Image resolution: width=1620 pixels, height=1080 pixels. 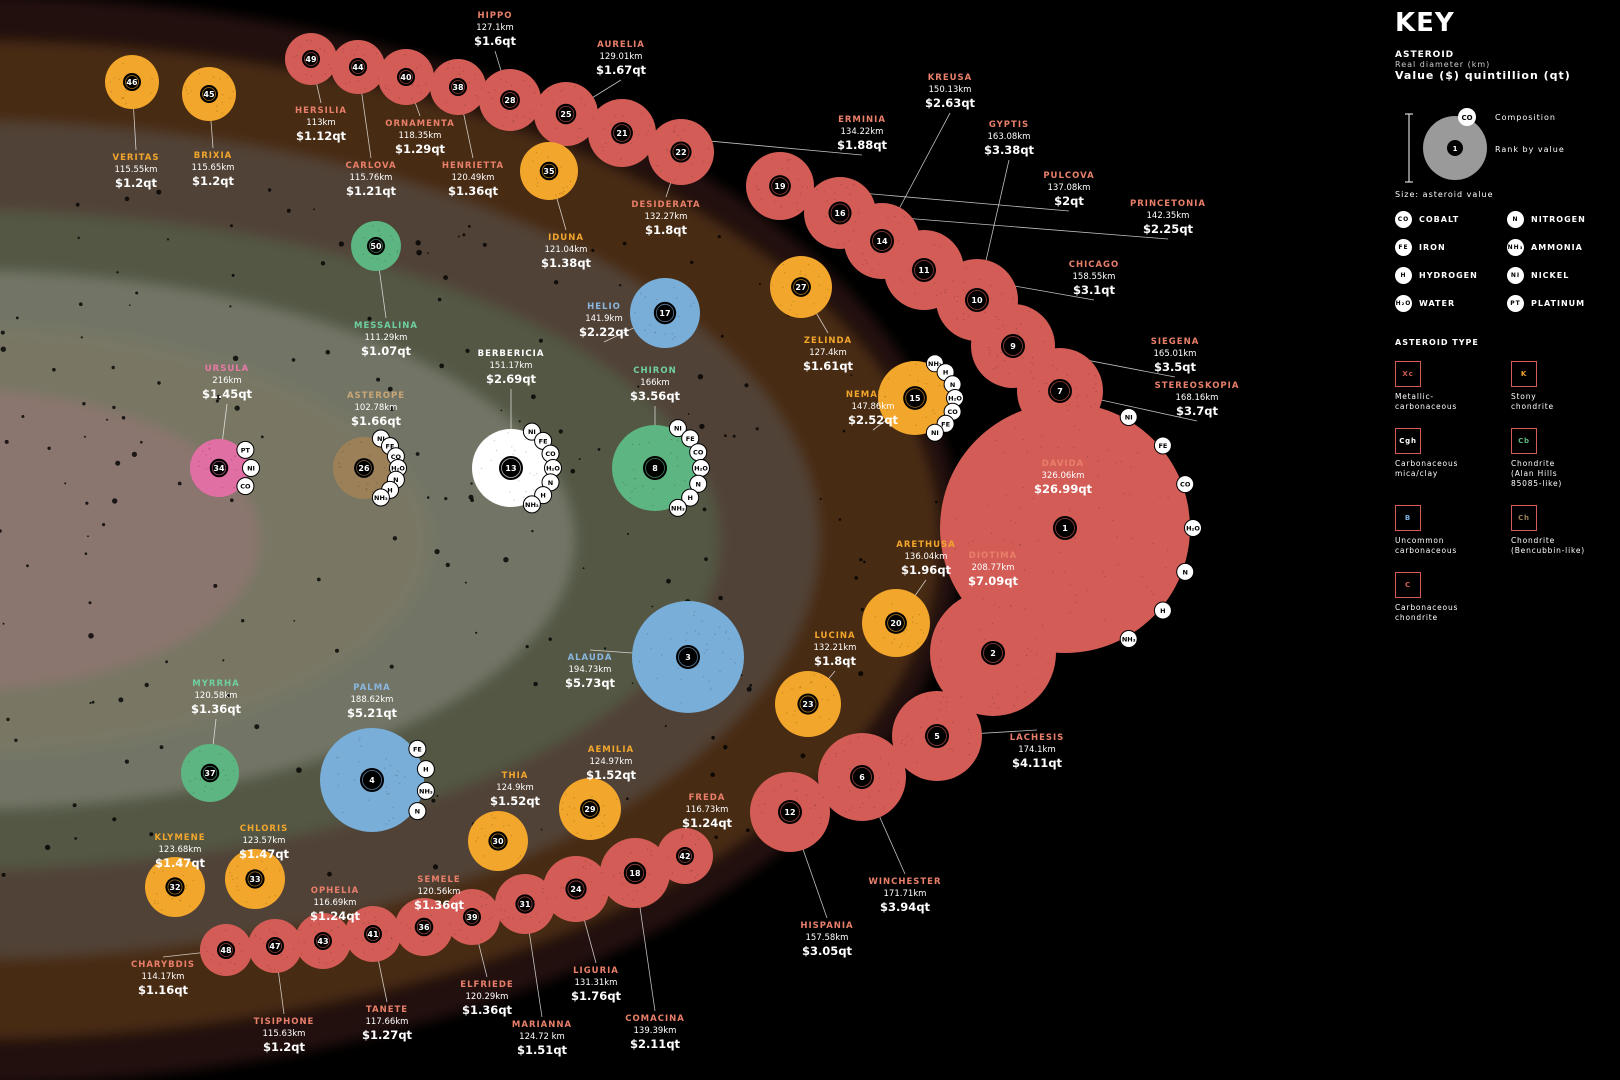 What do you see at coordinates (245, 487) in the screenshot?
I see `composition-code: CO` at bounding box center [245, 487].